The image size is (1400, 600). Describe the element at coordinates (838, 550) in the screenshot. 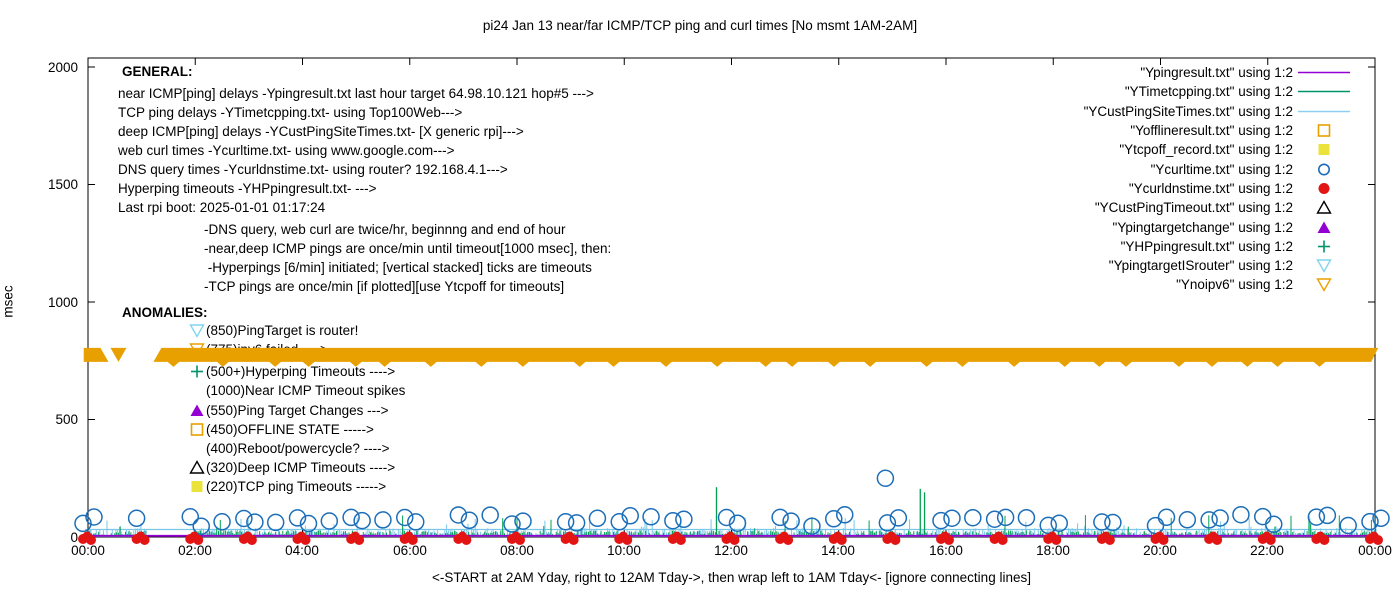

I see `x-tick-7: 14:00` at that location.